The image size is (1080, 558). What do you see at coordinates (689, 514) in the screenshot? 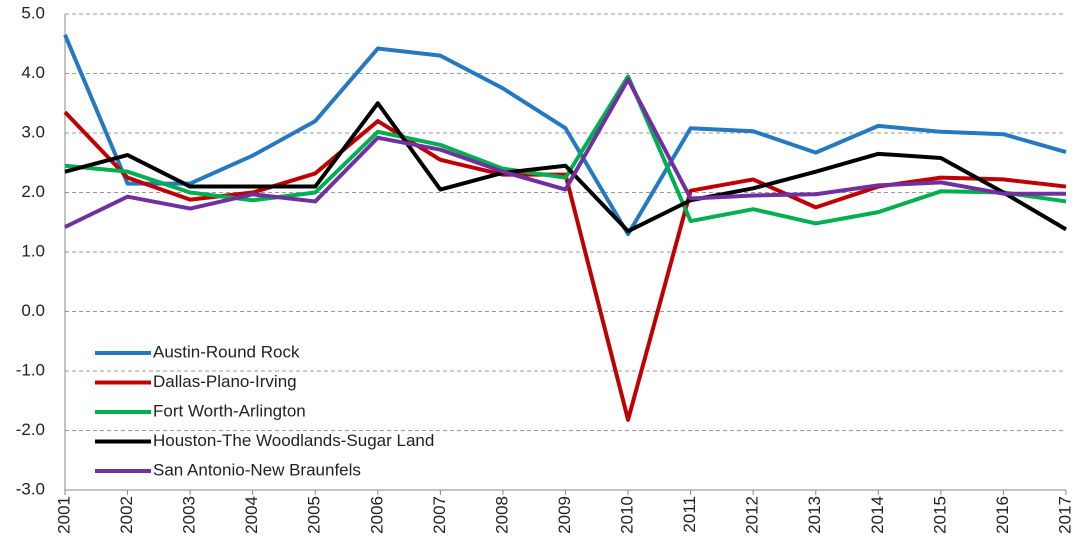
I see `x-tick-label: 2011` at bounding box center [689, 514].